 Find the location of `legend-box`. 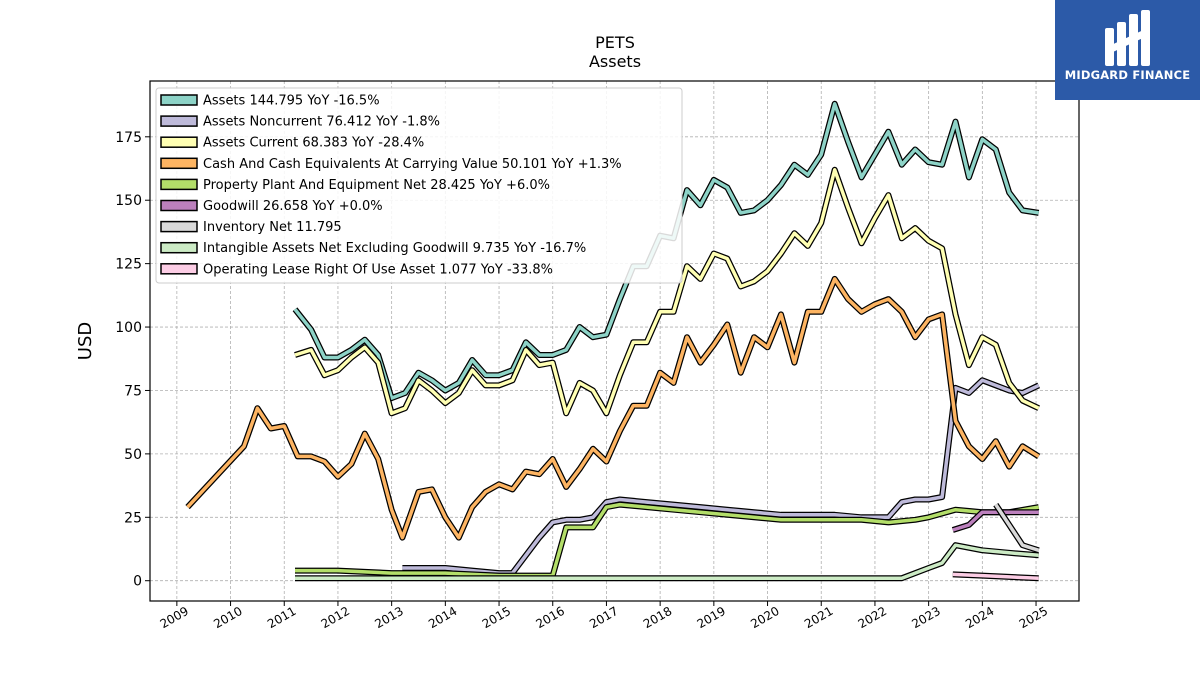

legend-box is located at coordinates (419, 185).